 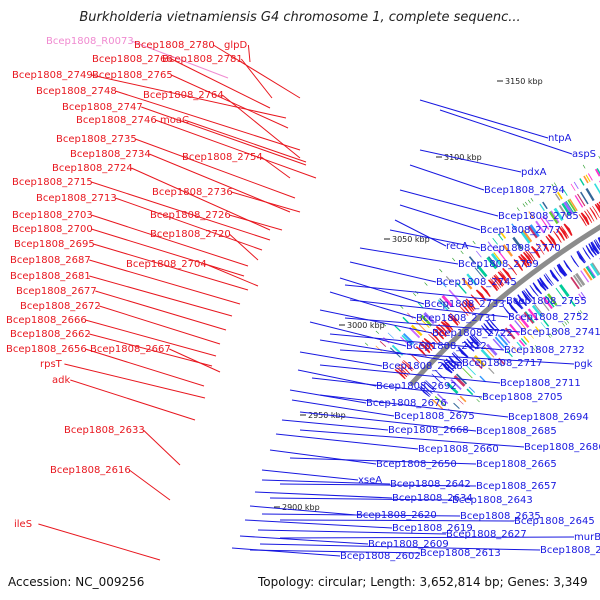 What do you see at coordinates (432, 498) in the screenshot?
I see `gene-label-right: Bcep1808_2634` at bounding box center [432, 498].